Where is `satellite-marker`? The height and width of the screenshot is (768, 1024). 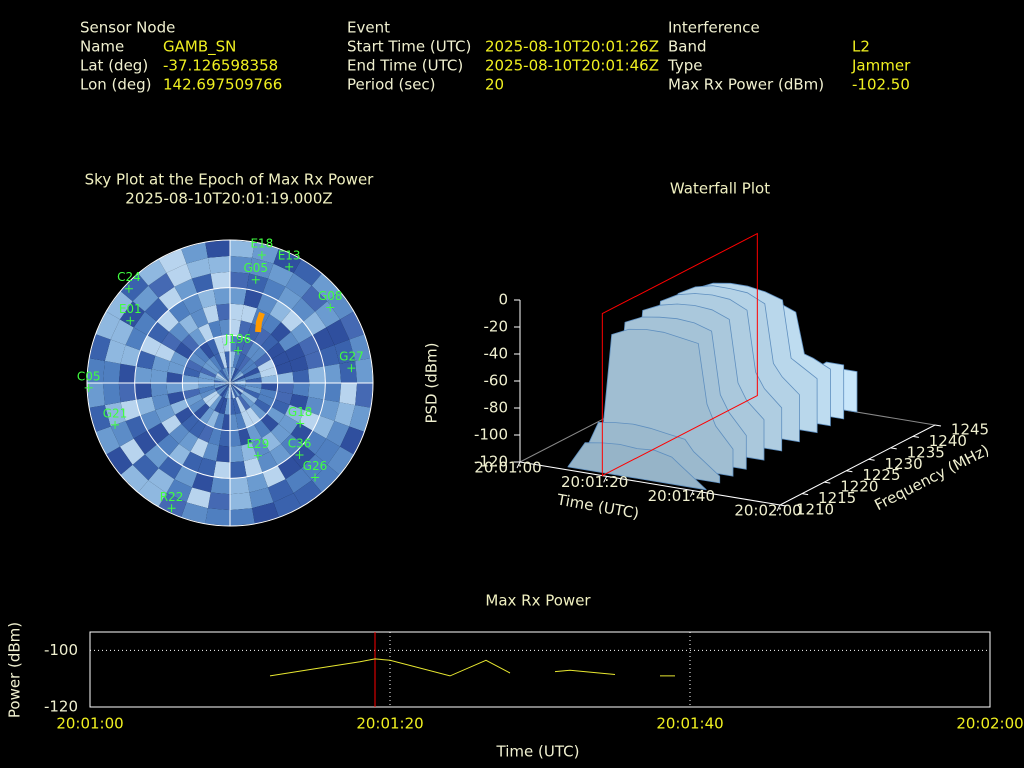 satellite-marker is located at coordinates (261, 255).